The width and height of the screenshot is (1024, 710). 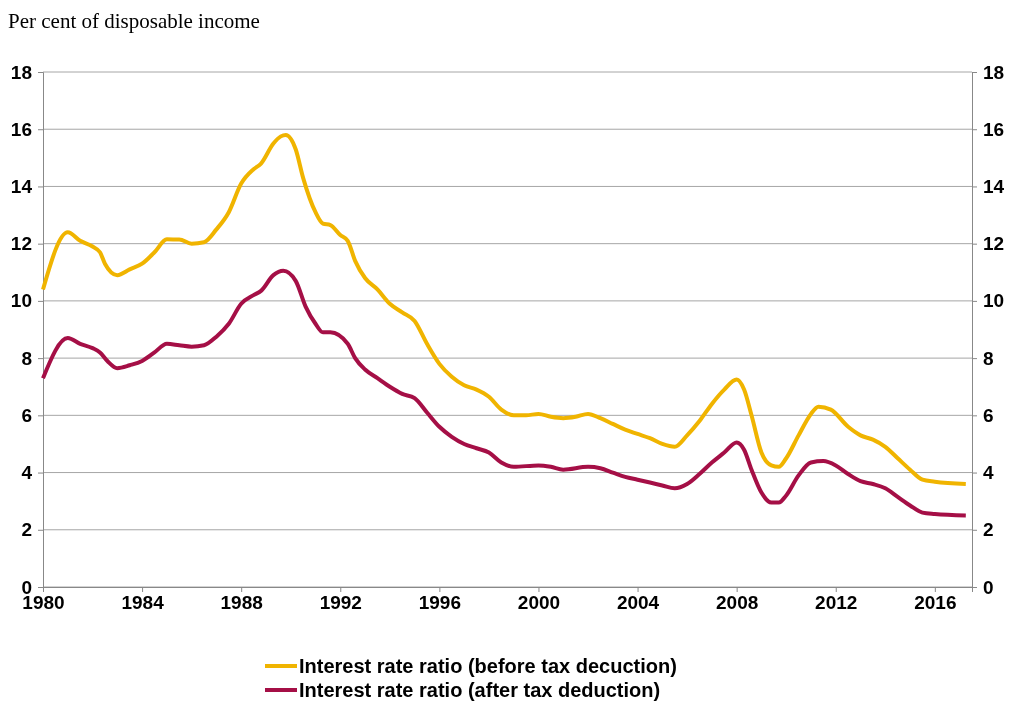 I want to click on y-tick-label: 18, so click(x=21, y=72).